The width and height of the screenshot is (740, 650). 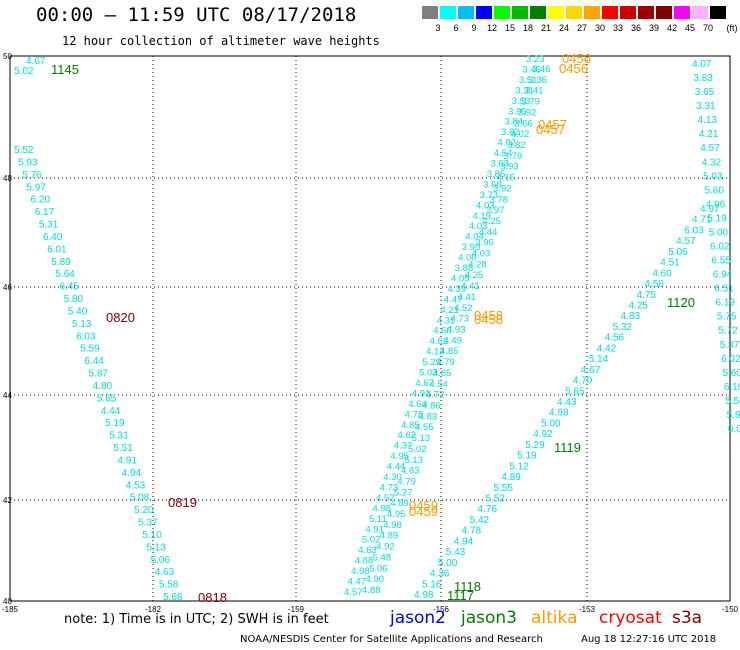 I want to click on west-track-value: 5.68, so click(x=173, y=597).